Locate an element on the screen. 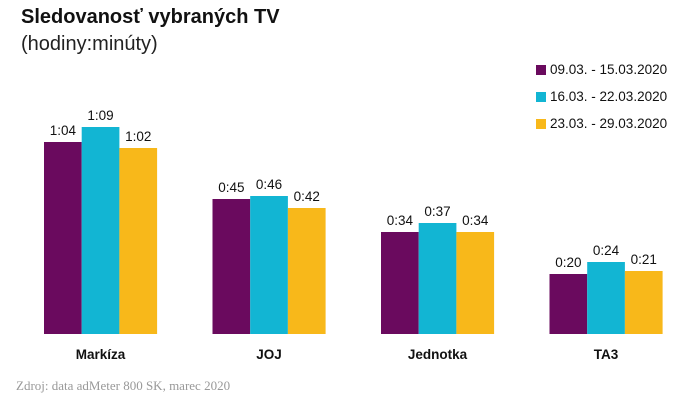 Image resolution: width=700 pixels, height=401 pixels. data-label: 0:45 is located at coordinates (231, 187).